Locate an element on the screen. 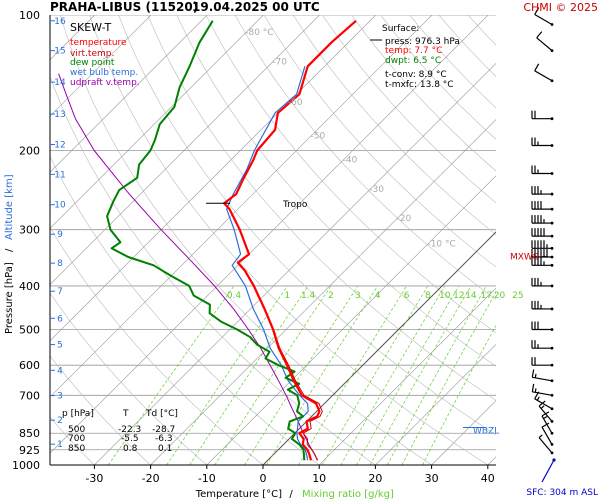 This screenshot has width=600, height=500. legend-item-temperature: temperature is located at coordinates (98, 43).